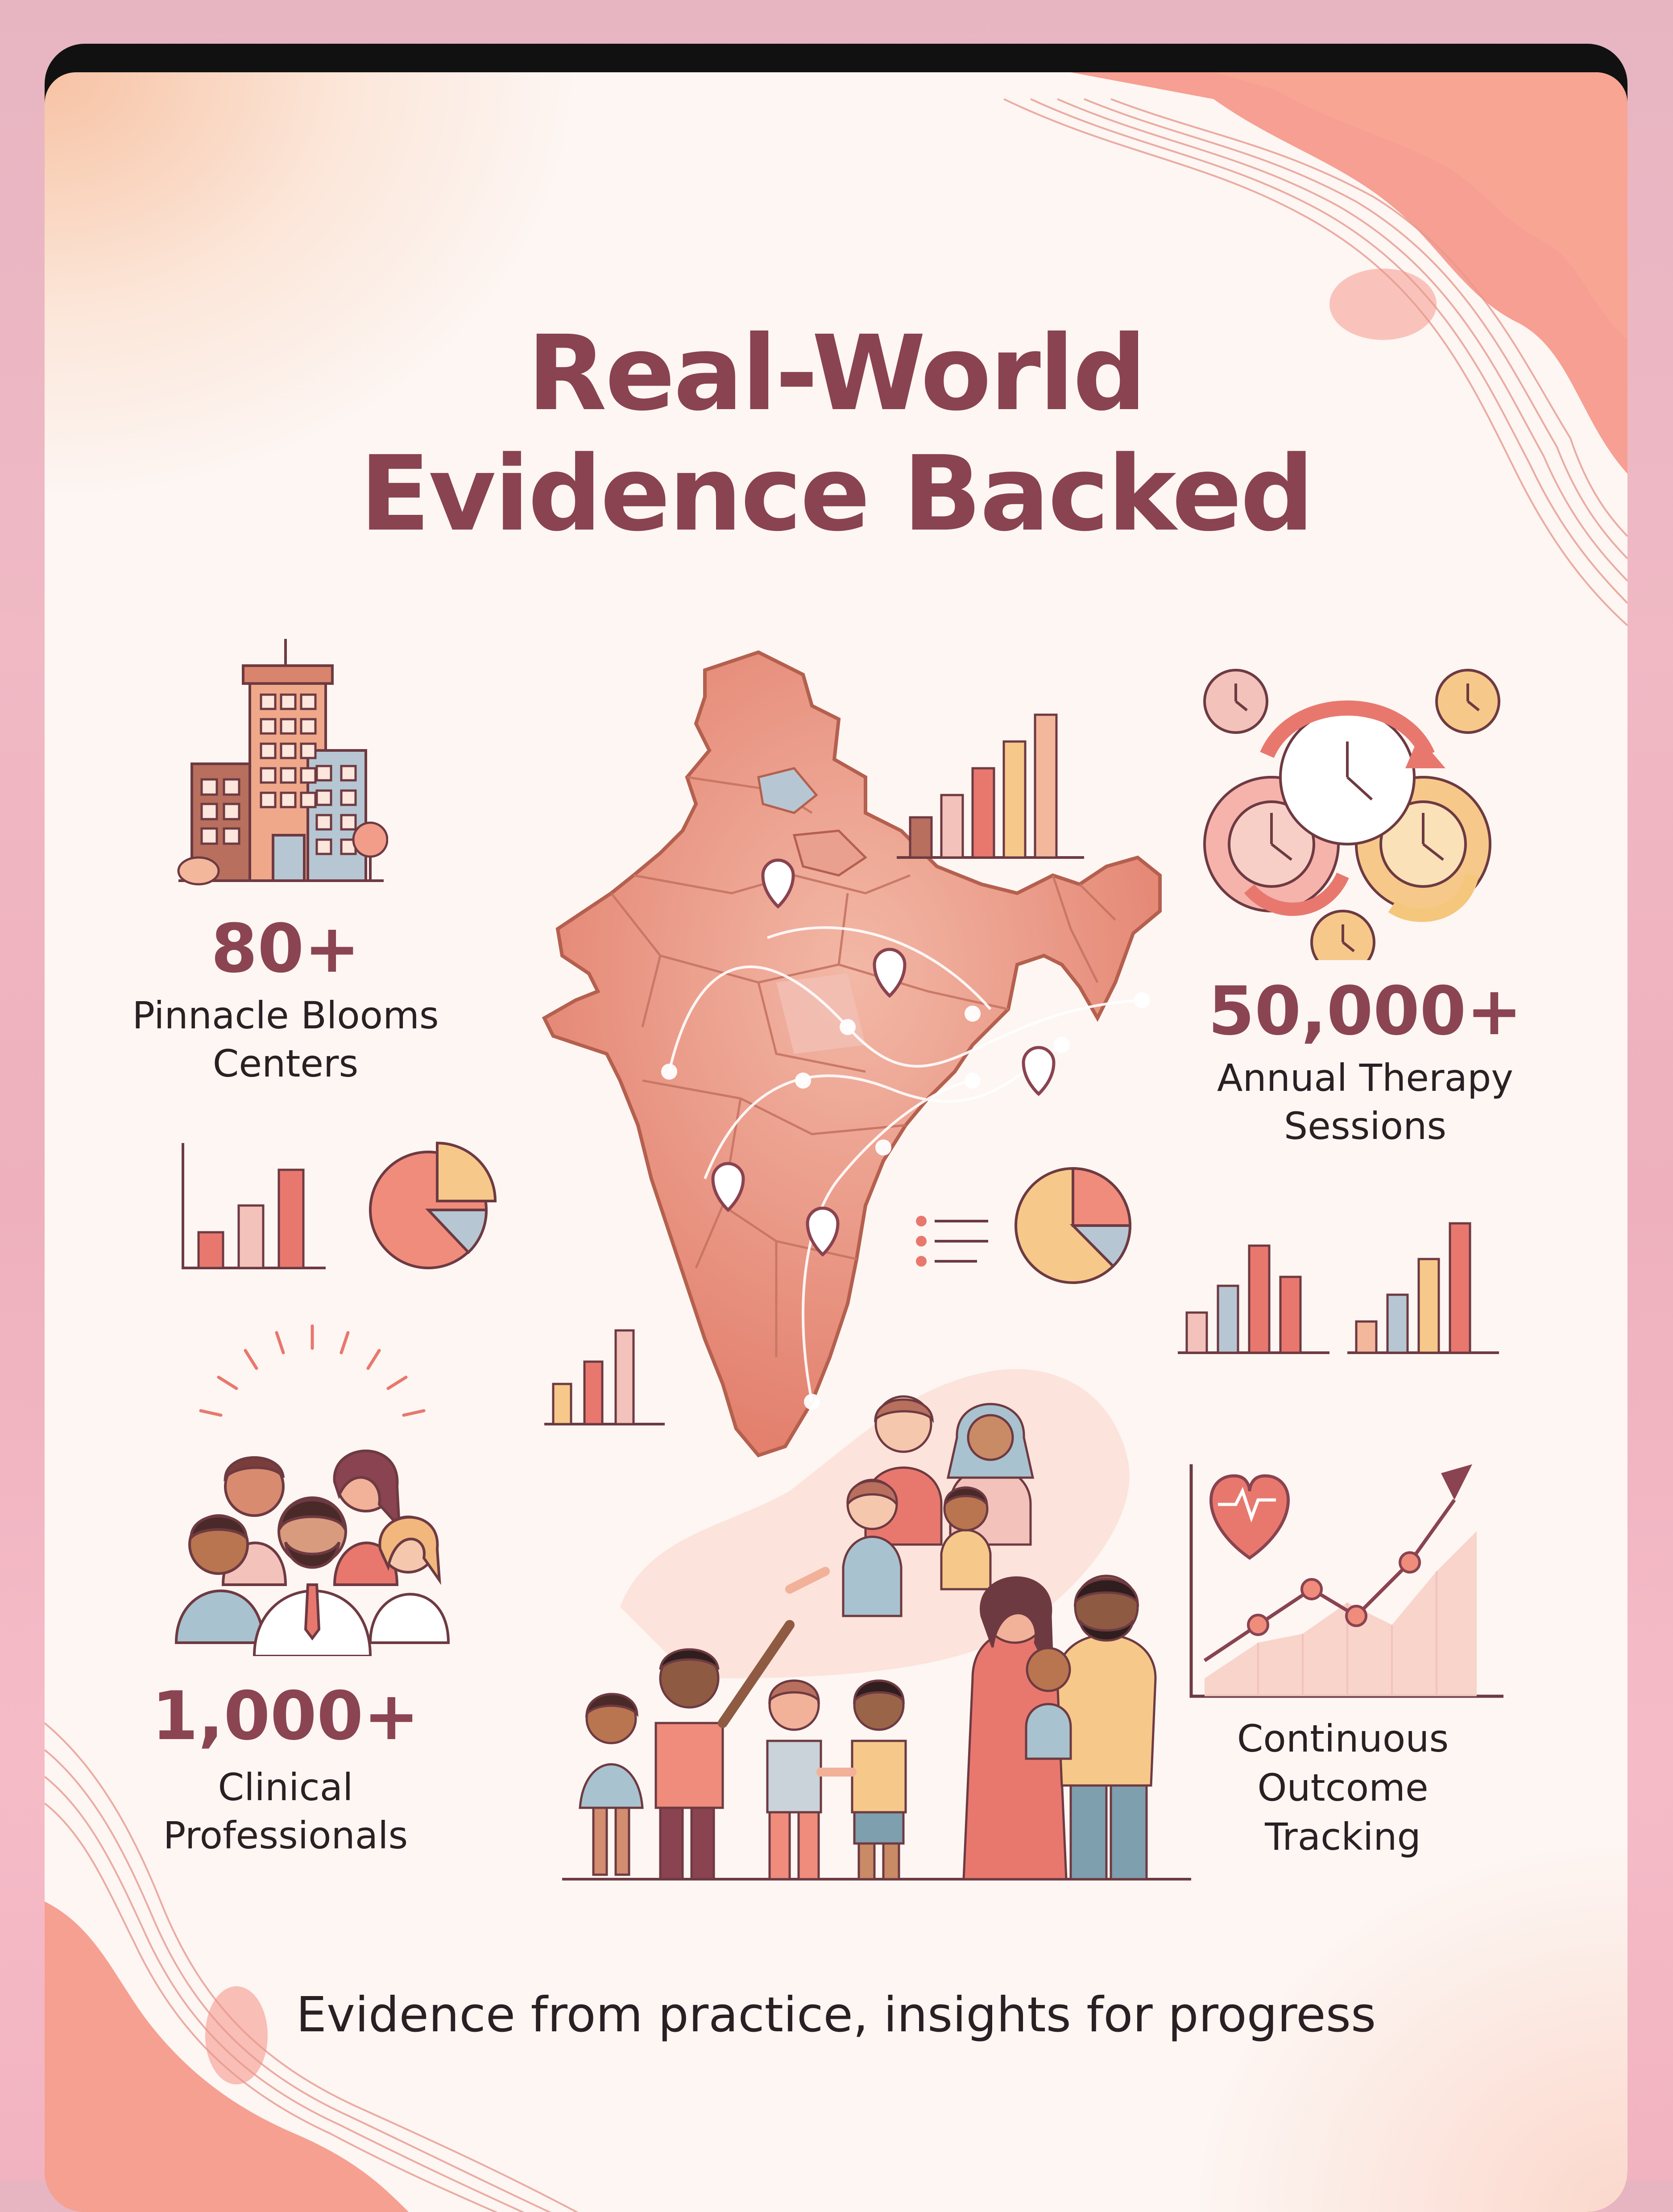 This screenshot has width=1673, height=2212. Describe the element at coordinates (285, 1716) in the screenshot. I see `stat-professionals-value: 1,000+` at that location.